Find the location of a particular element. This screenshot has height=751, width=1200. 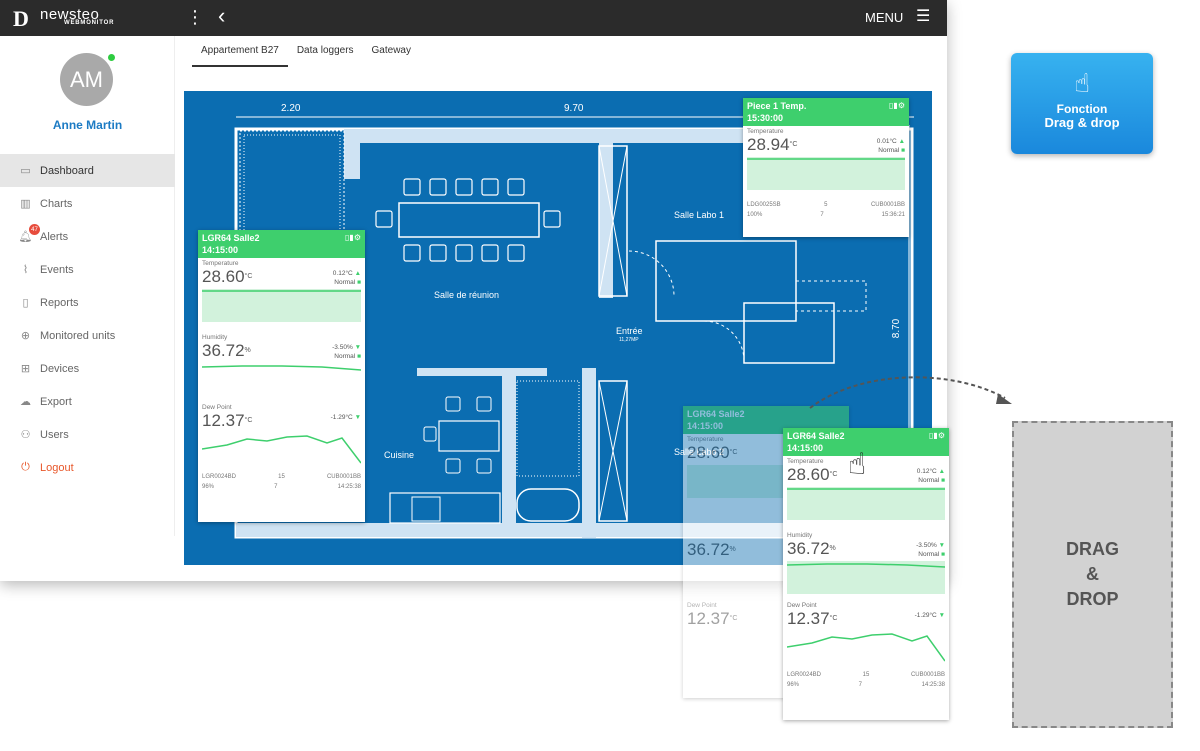

sensor-card-title: LGR64 Salle2 is located at coordinates (231, 238).